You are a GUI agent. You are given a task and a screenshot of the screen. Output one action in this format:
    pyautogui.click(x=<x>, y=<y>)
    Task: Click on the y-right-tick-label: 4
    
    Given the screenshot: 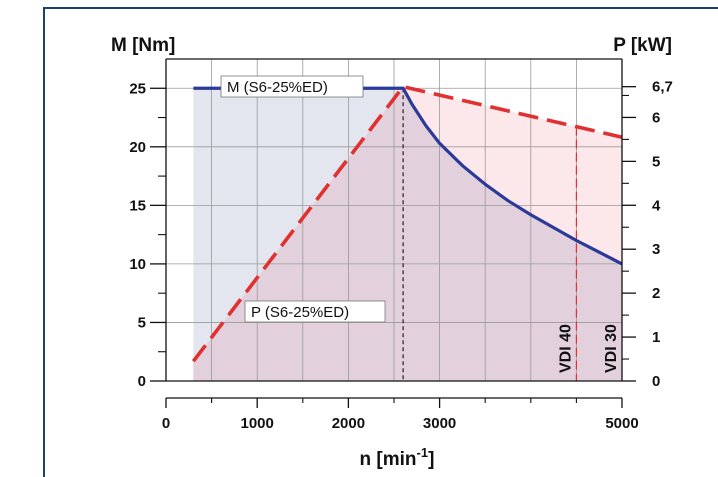 What is the action you would take?
    pyautogui.click(x=656, y=205)
    